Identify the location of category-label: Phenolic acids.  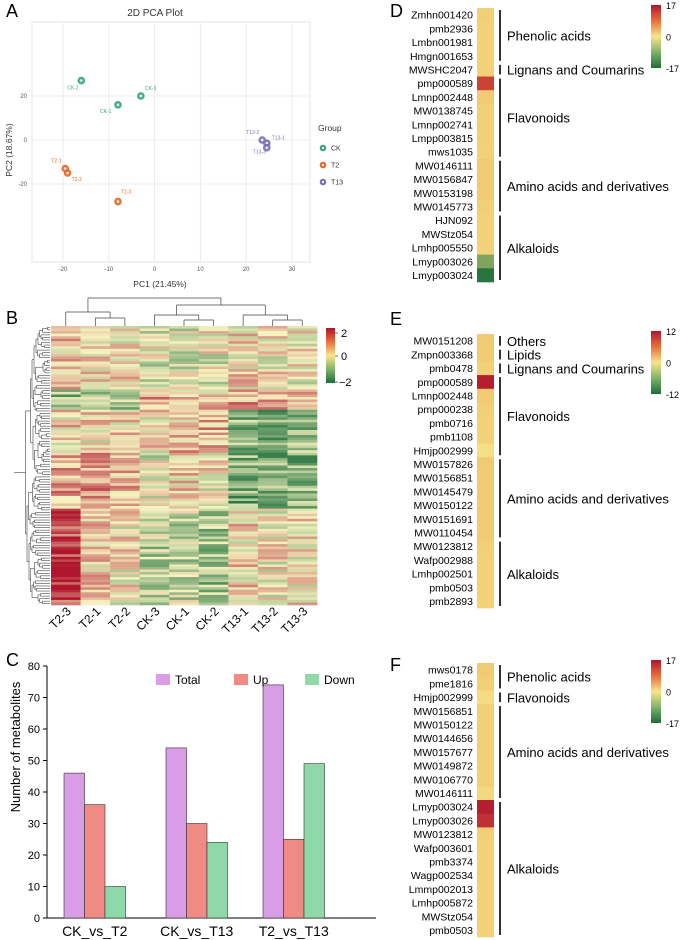
(549, 677).